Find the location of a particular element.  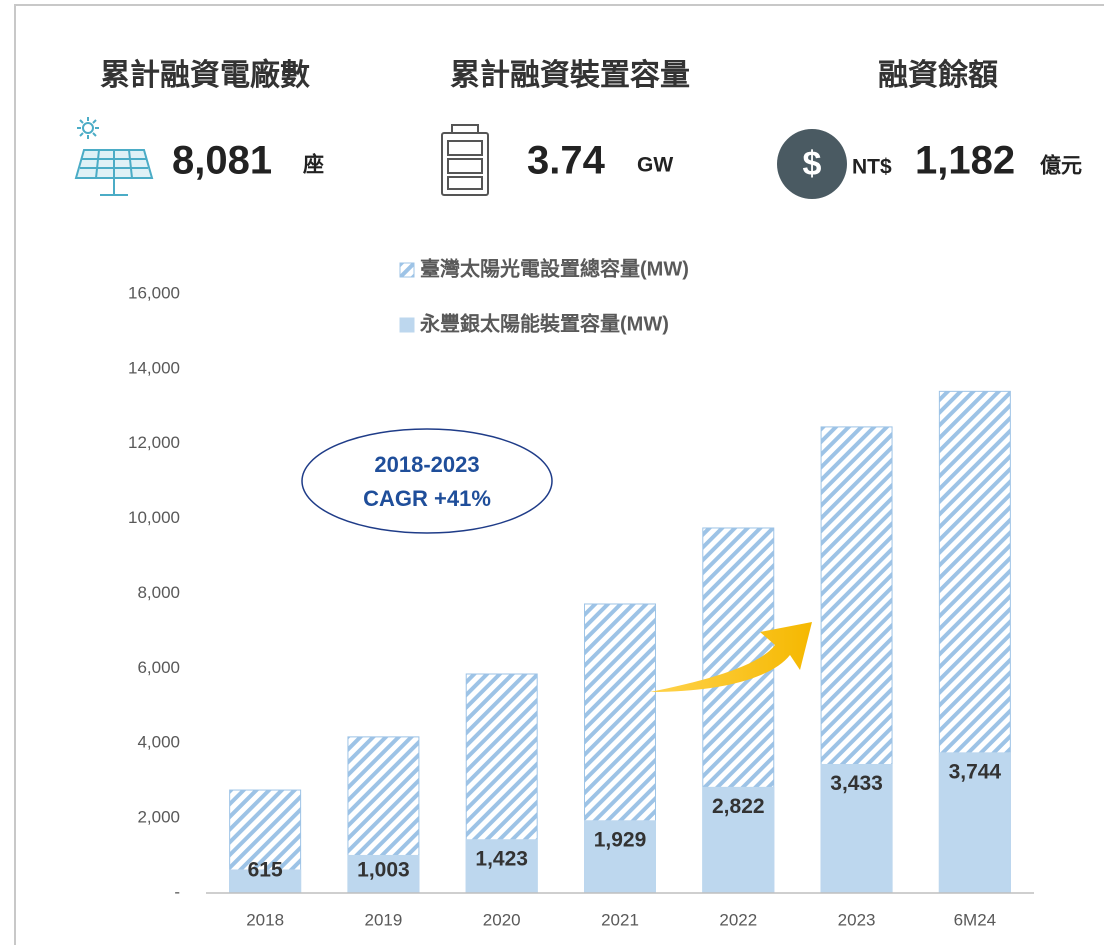

x-tick-label: 2018 is located at coordinates (265, 919).